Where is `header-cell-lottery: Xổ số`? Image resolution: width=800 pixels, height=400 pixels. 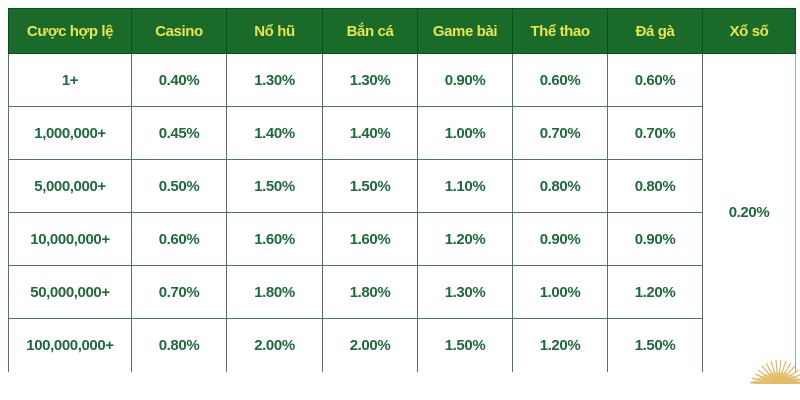 header-cell-lottery: Xổ số is located at coordinates (749, 31).